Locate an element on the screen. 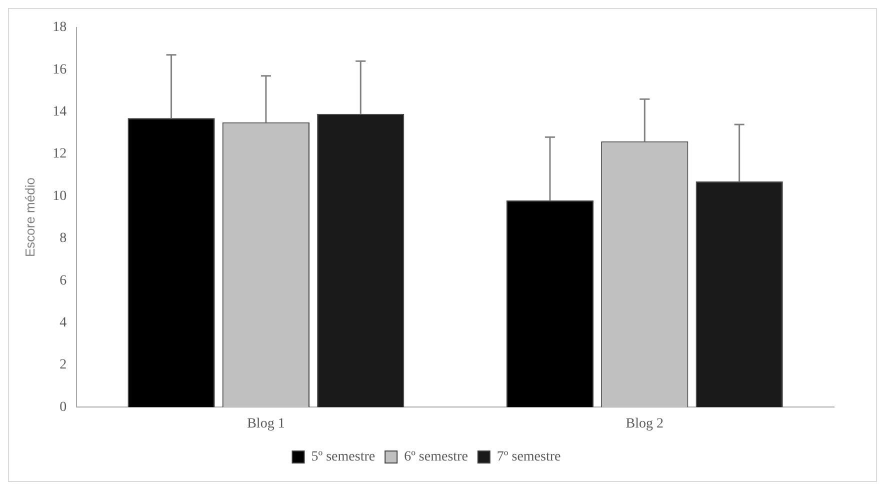 Image resolution: width=885 pixels, height=490 pixels. y-tick-label: 2 is located at coordinates (63, 365).